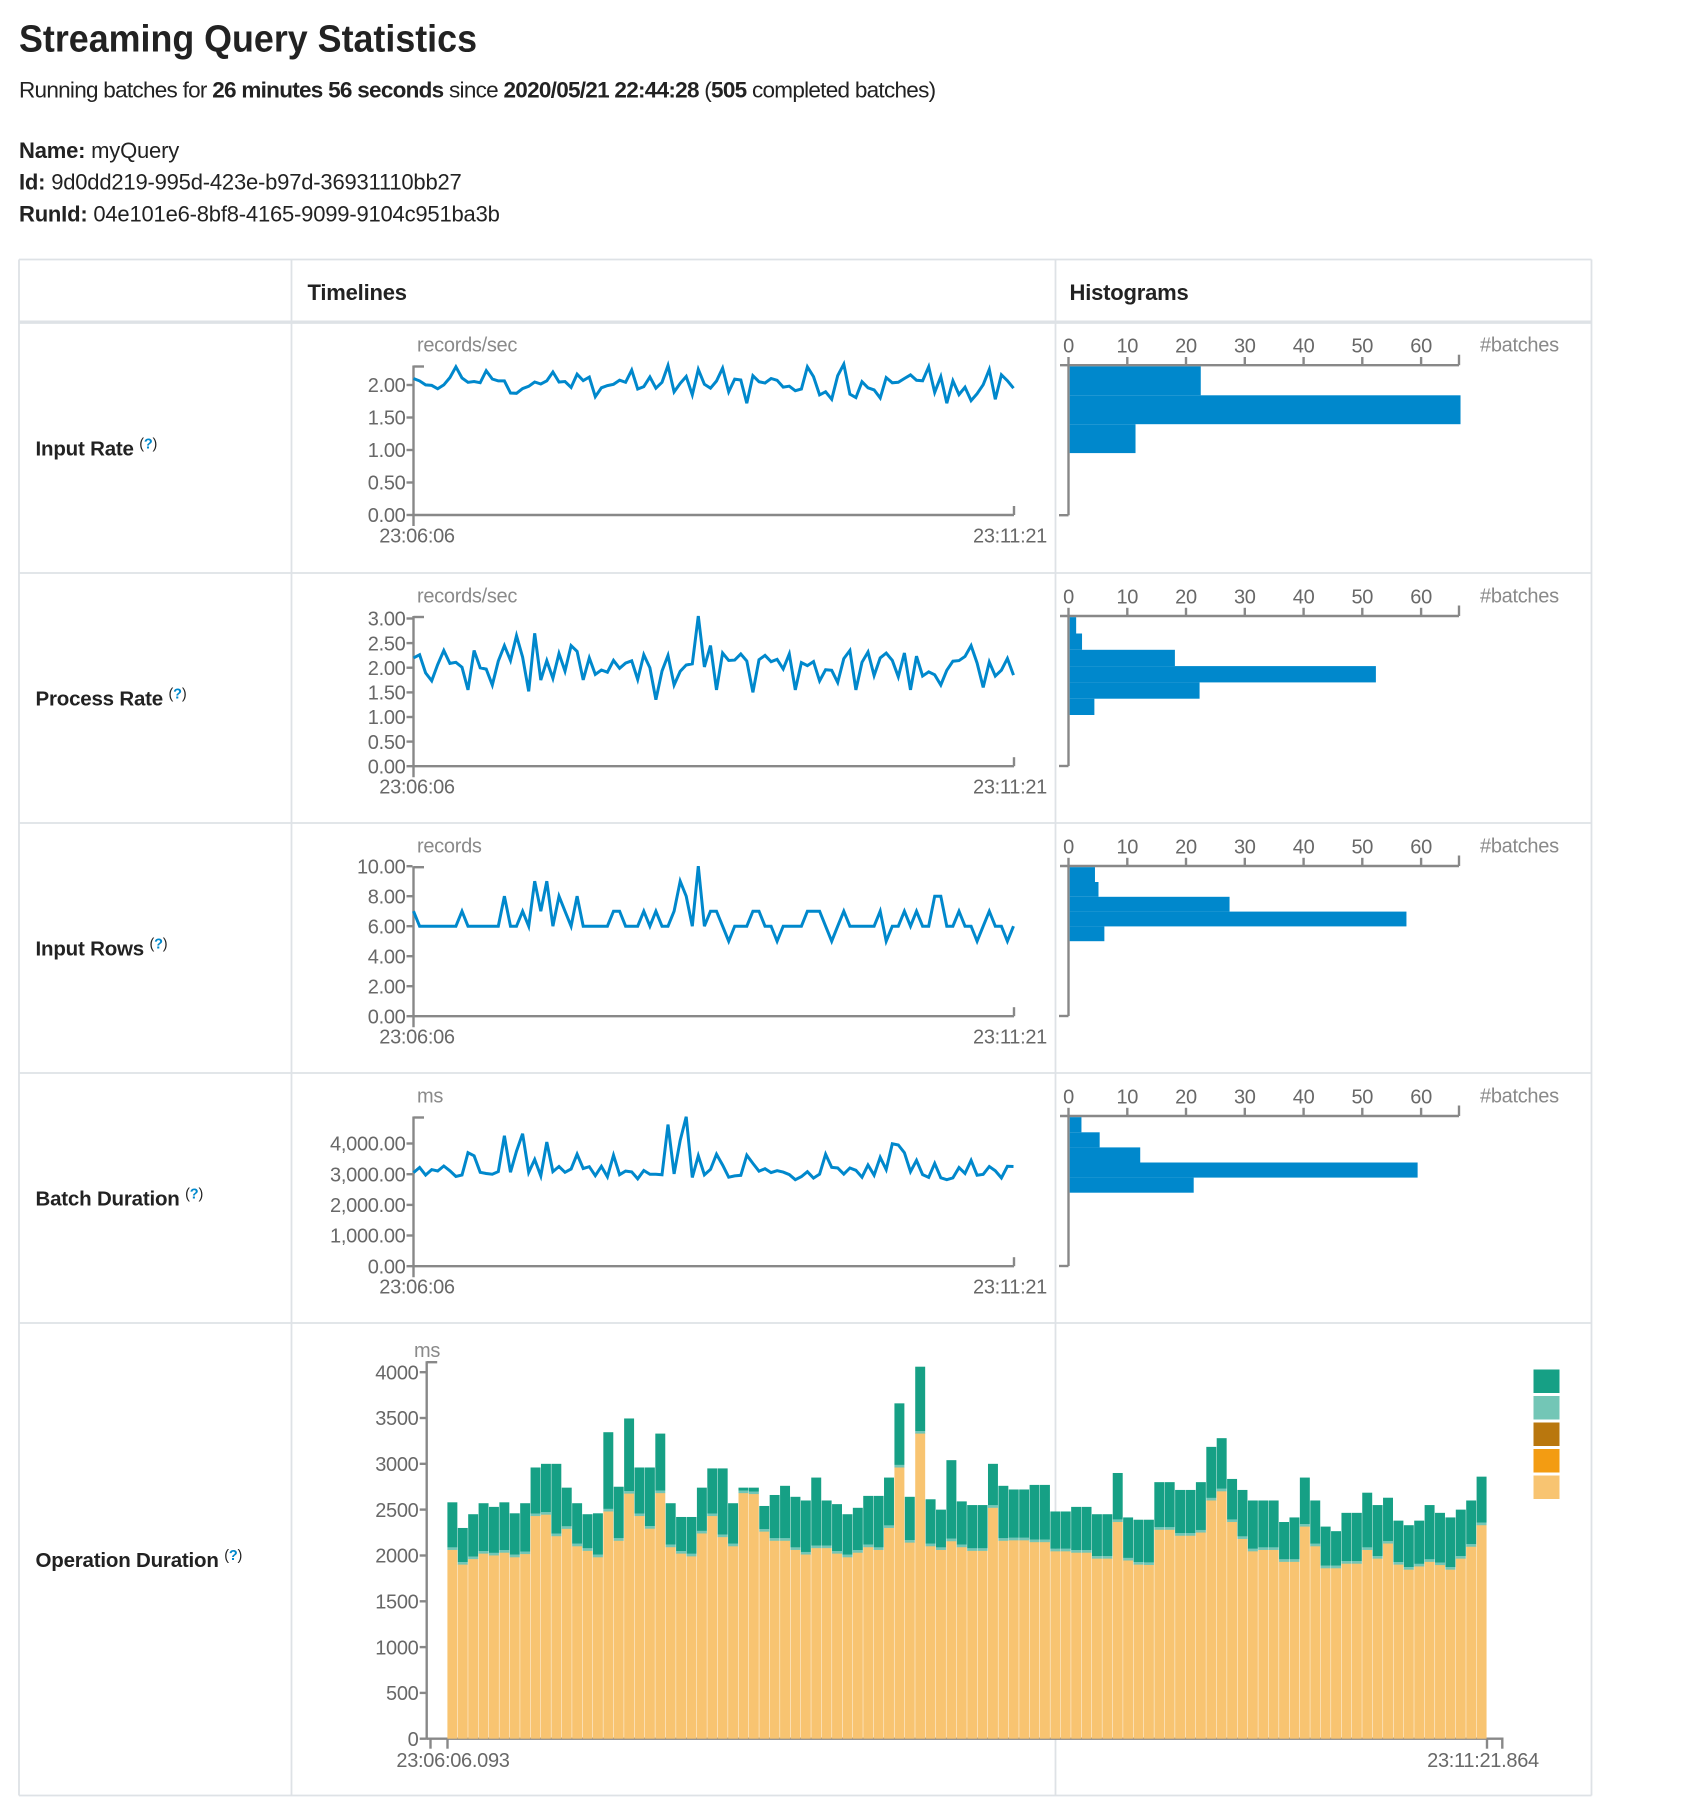 This screenshot has height=1820, width=1693. I want to click on svg-text: Input Rate (?), so click(97, 449).